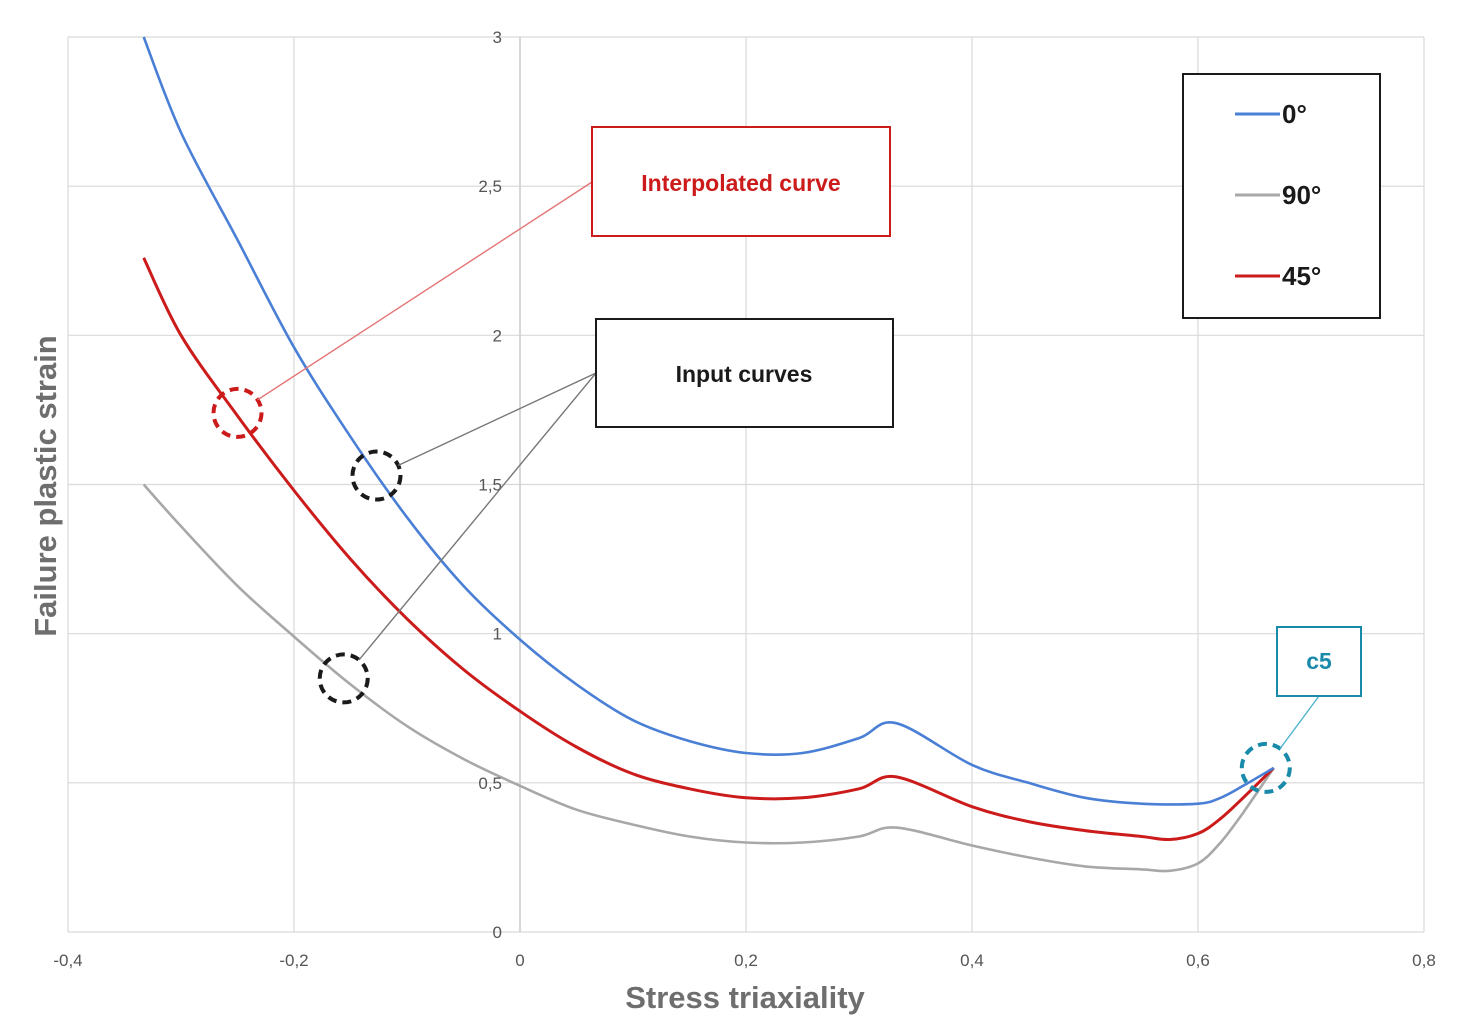  I want to click on callout-interpolated-box, so click(741, 181).